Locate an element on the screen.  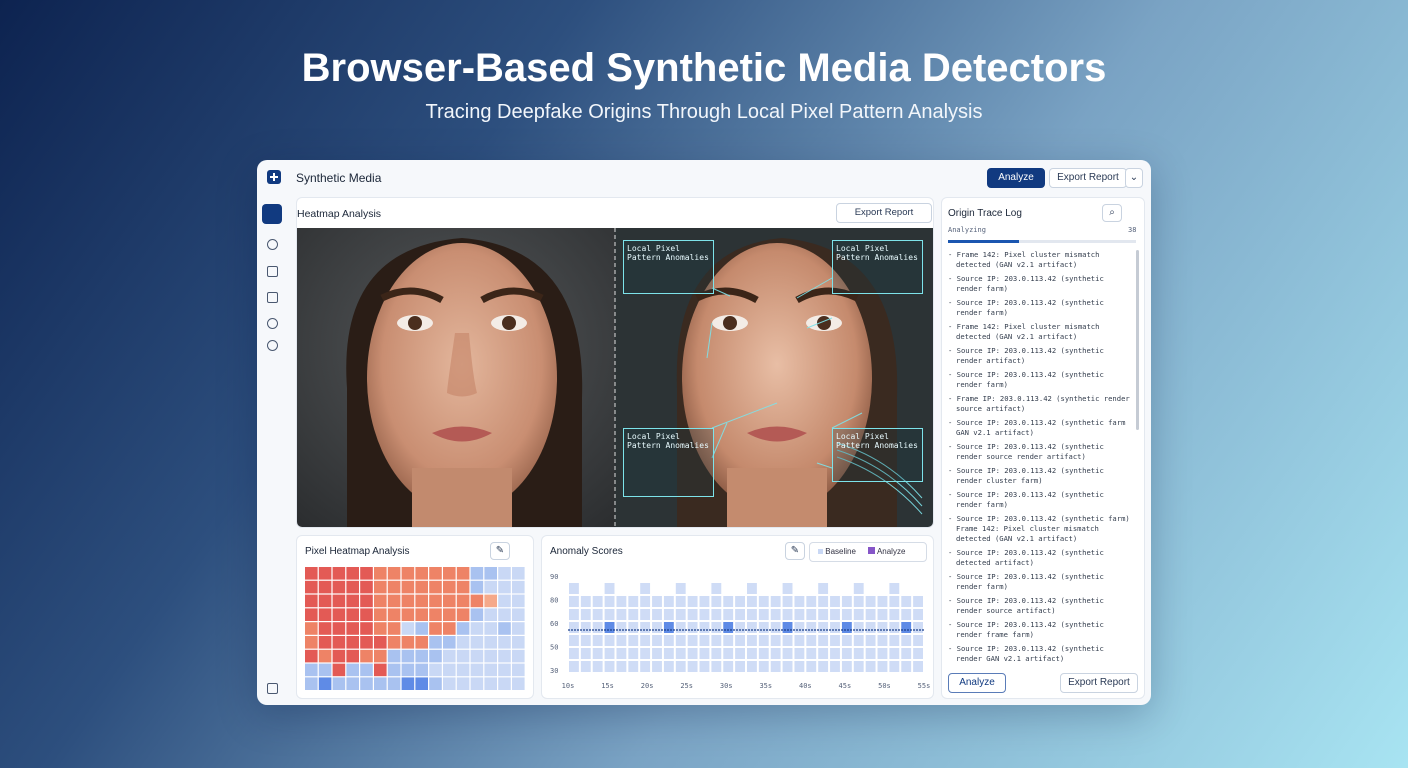
legend: Baseline Analyze is located at coordinates (868, 552).